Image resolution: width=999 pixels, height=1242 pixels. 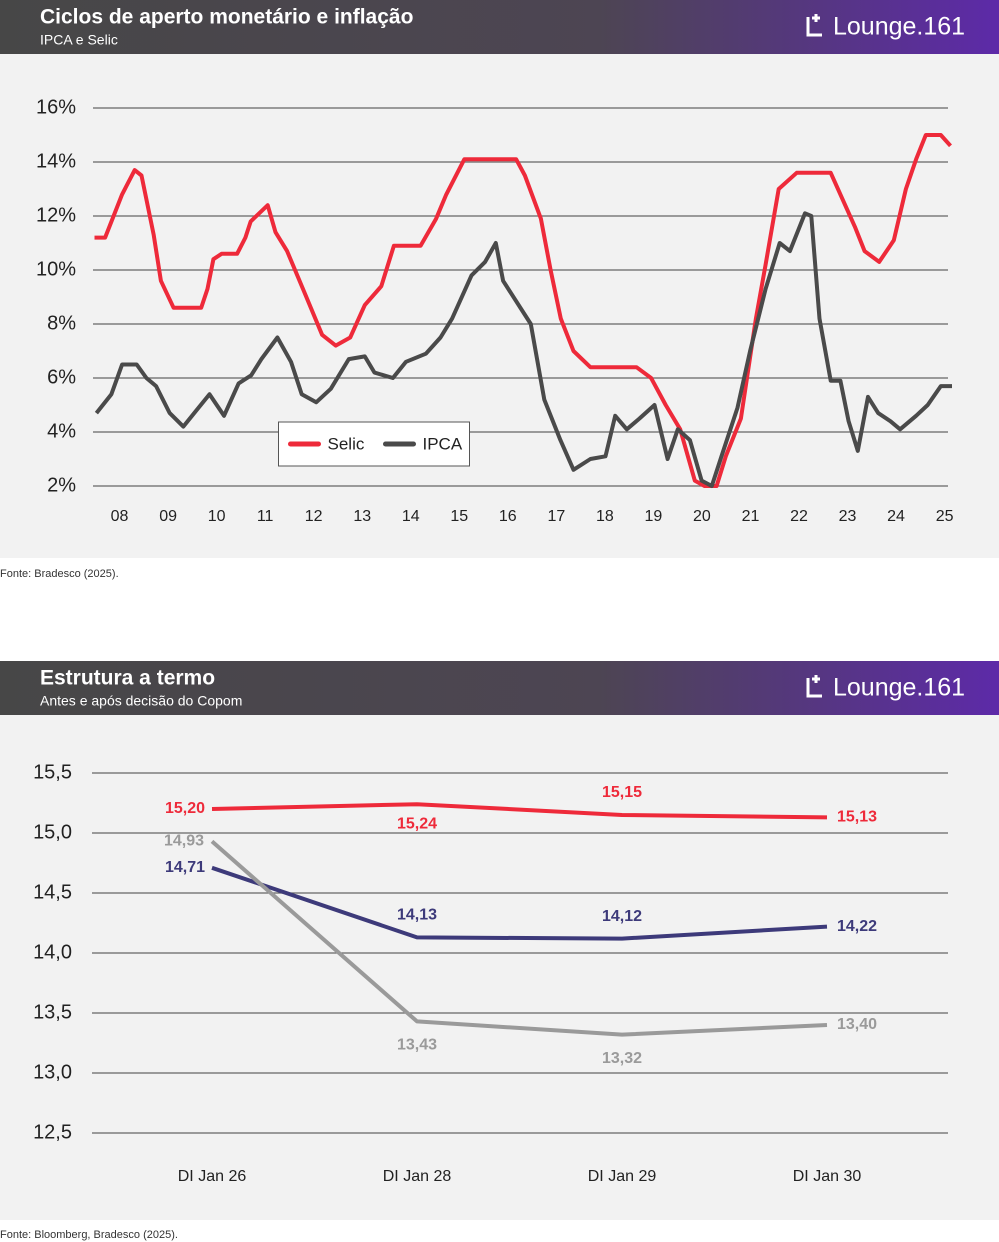 I want to click on y-tick-label: 14,0, so click(x=52, y=952).